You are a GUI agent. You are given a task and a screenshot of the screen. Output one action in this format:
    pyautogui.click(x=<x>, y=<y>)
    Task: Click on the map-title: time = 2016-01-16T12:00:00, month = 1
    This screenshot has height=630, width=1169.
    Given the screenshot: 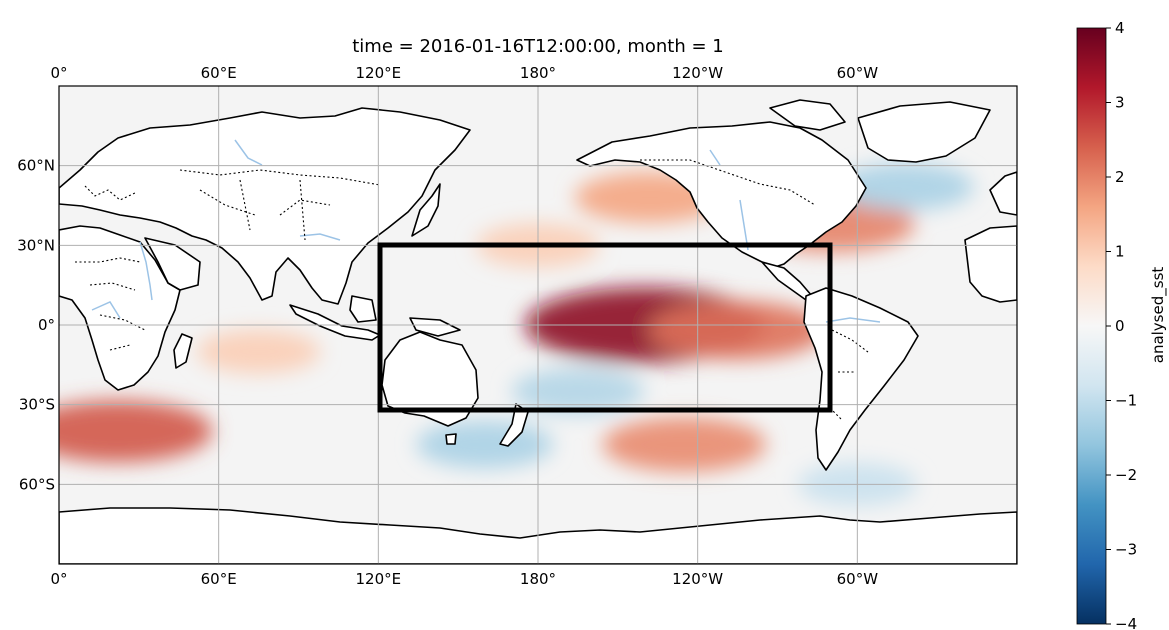 What is the action you would take?
    pyautogui.click(x=537, y=46)
    